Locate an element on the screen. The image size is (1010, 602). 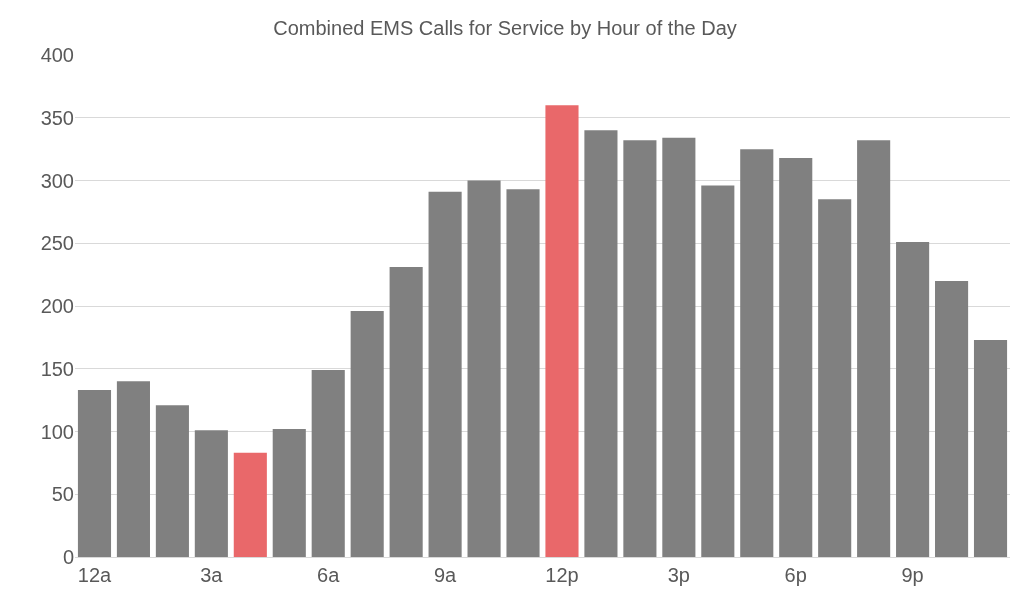
y-tick-label: 300 is located at coordinates (57, 180).